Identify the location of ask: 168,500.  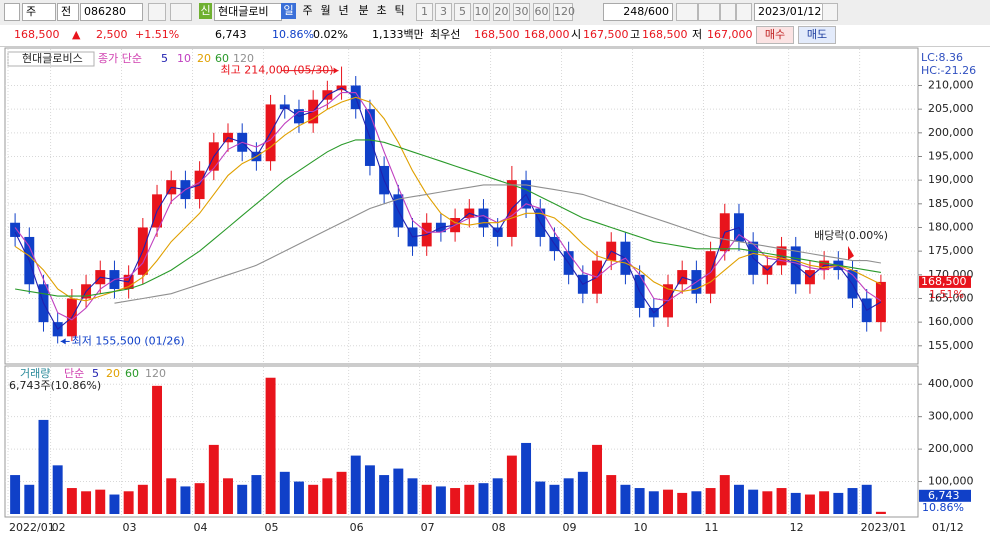
(497, 34).